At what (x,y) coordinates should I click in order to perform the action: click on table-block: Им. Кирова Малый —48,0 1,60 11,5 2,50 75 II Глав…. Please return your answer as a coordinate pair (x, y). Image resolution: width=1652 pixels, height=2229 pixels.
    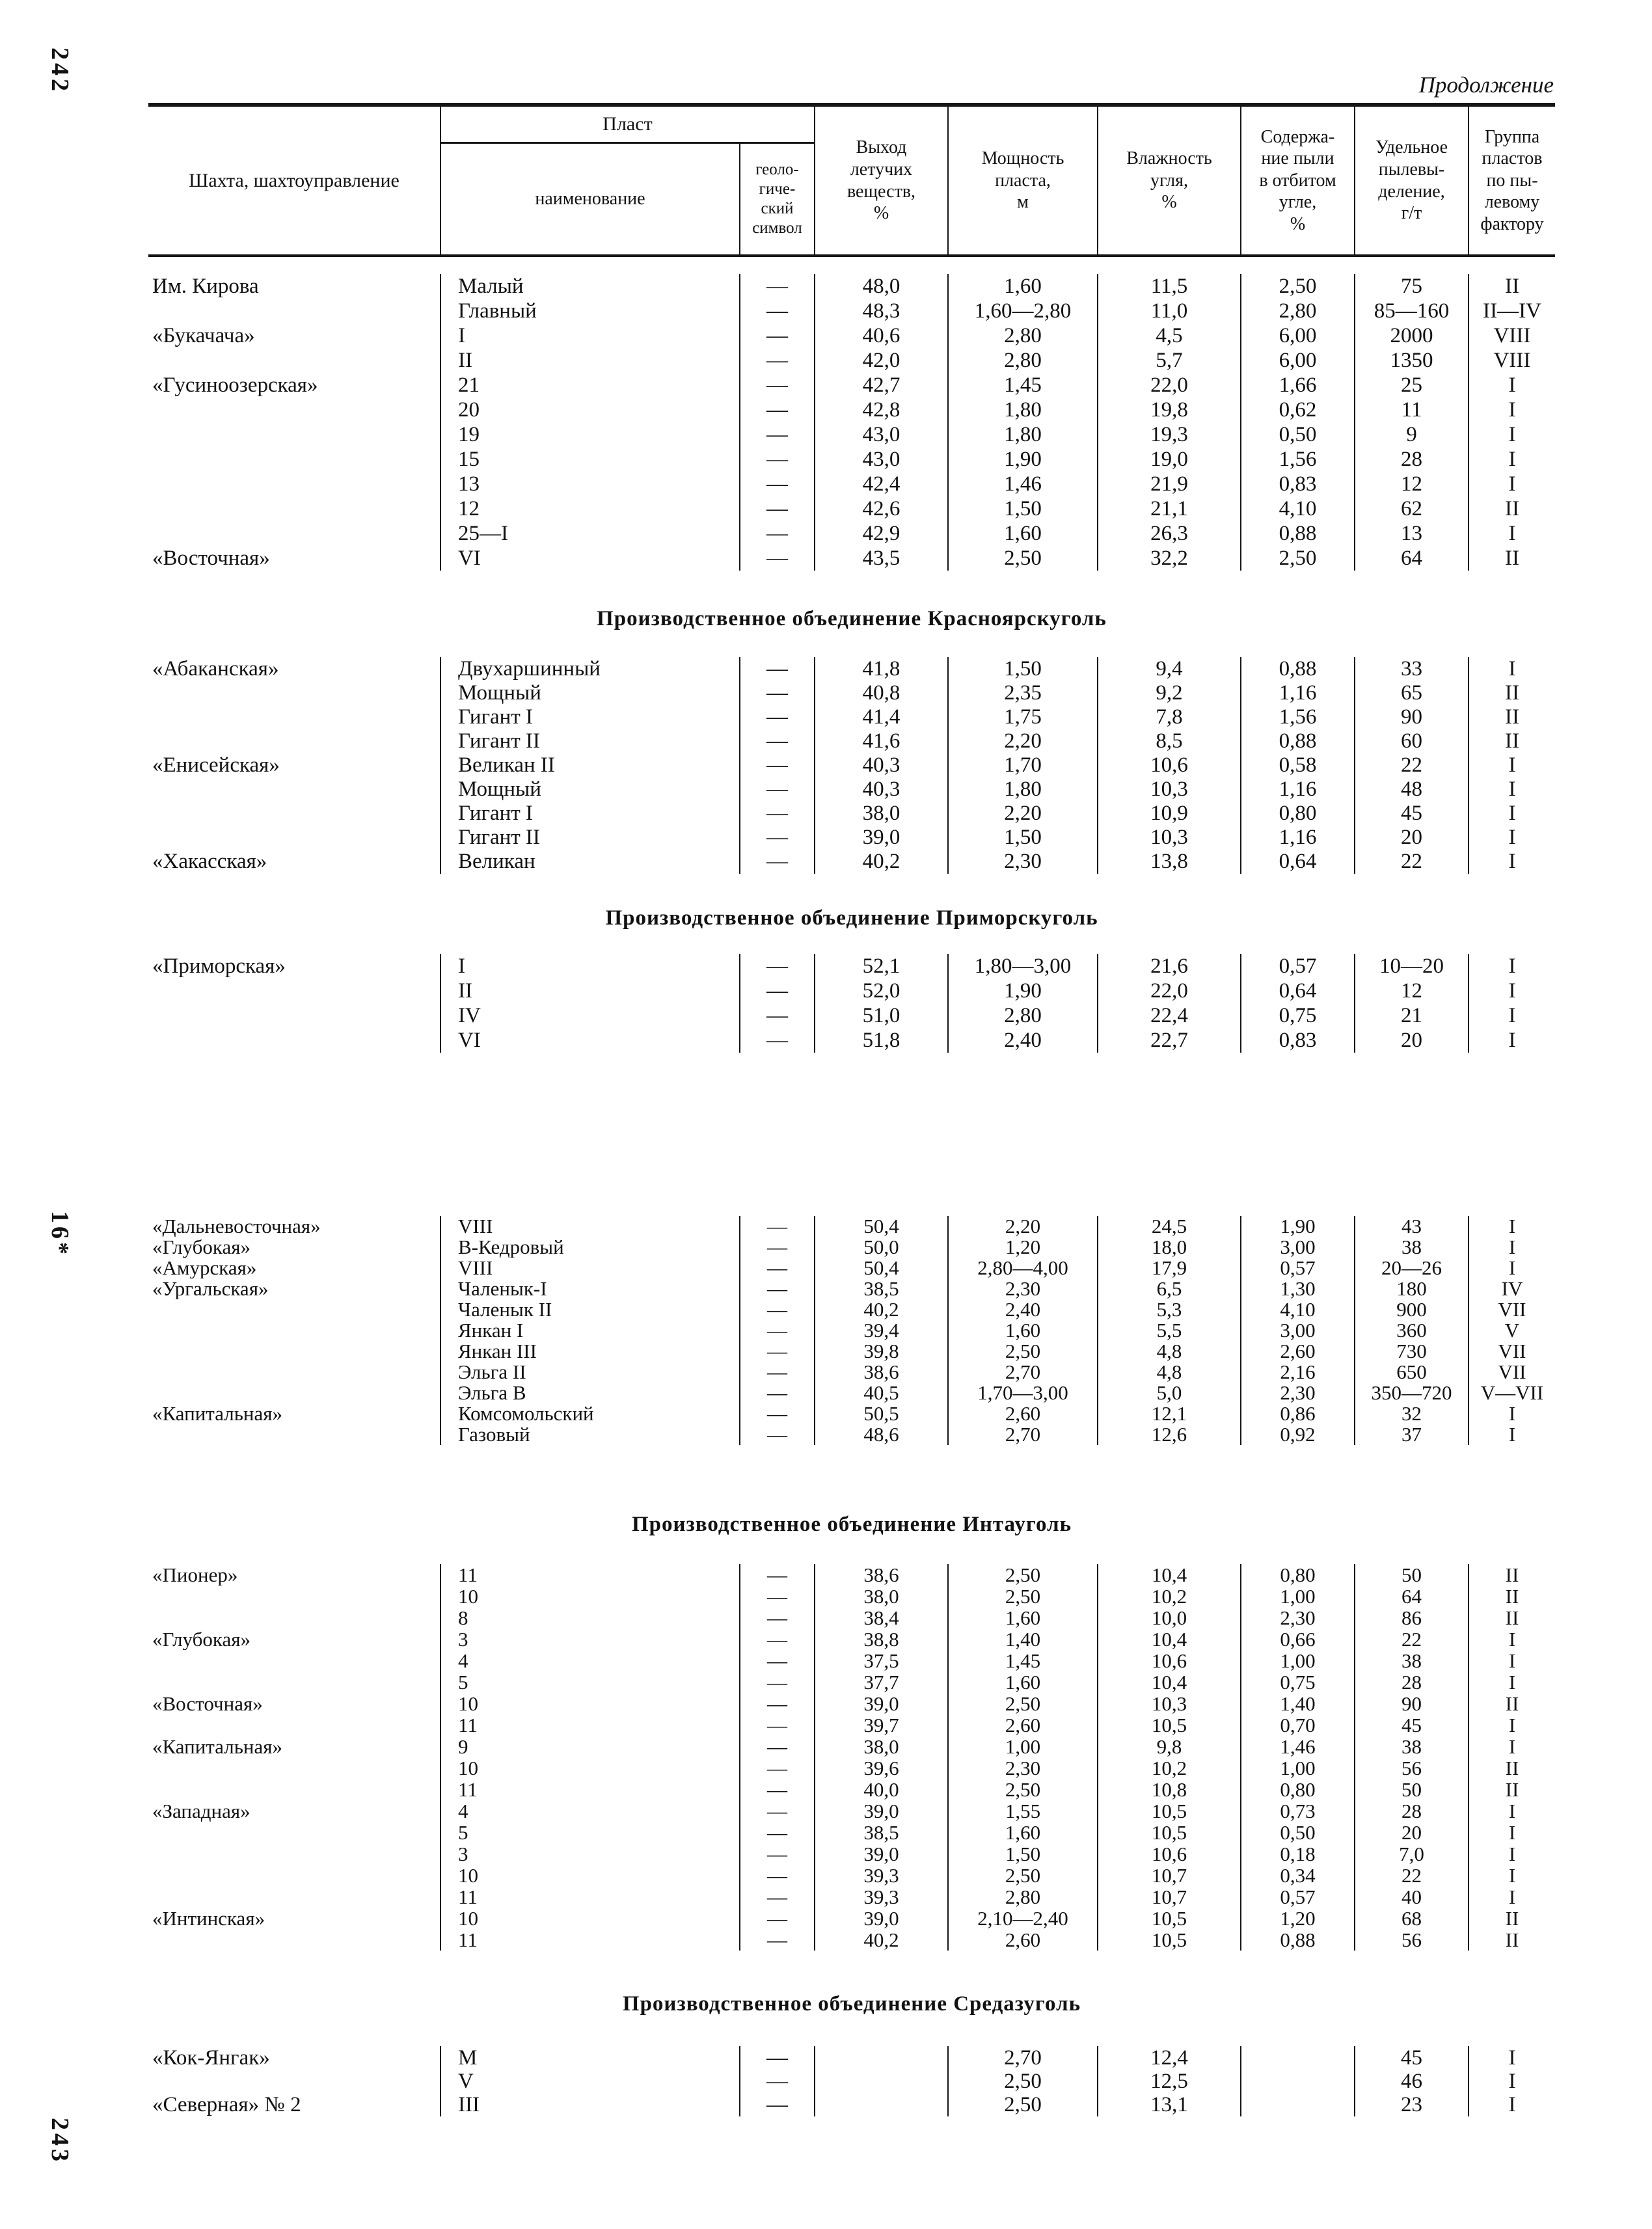
    Looking at the image, I should click on (851, 421).